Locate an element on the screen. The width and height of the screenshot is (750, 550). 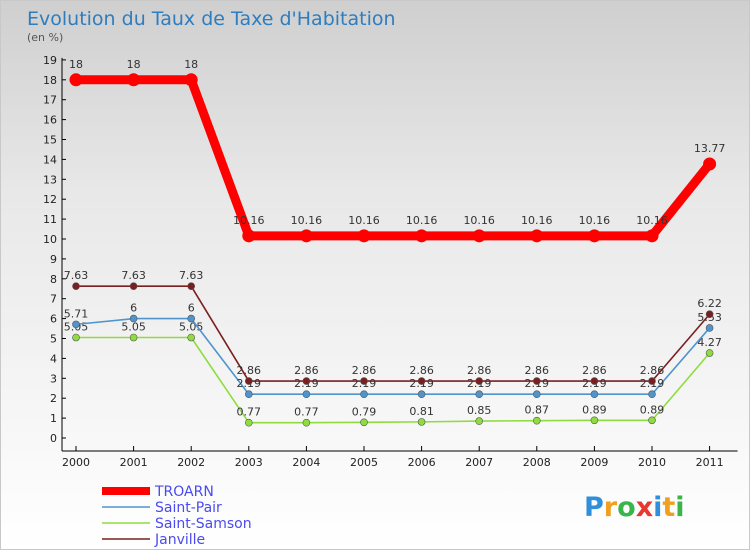
x-tick-label: 2006 is located at coordinates (422, 462).